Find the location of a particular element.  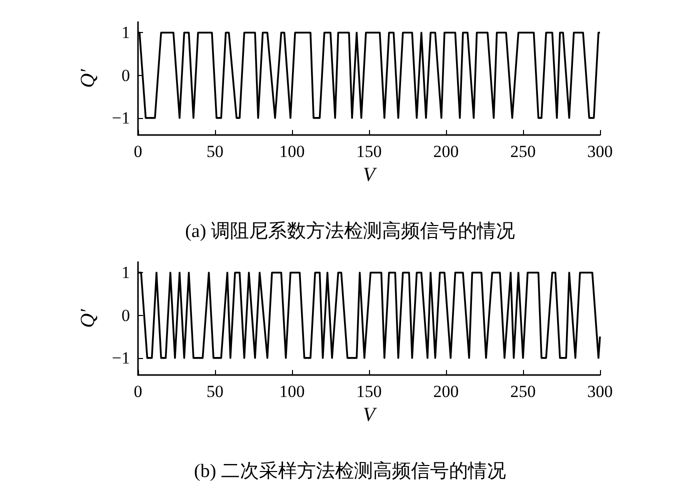

text: (b) 二次采样方法检测高频信号的情况 is located at coordinates (350, 471).